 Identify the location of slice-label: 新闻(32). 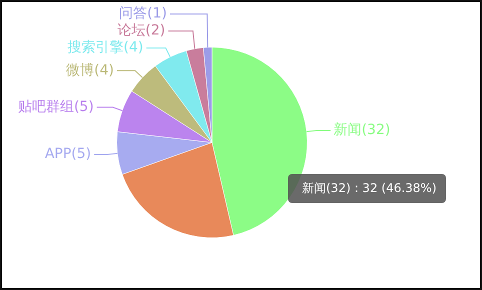
(362, 130).